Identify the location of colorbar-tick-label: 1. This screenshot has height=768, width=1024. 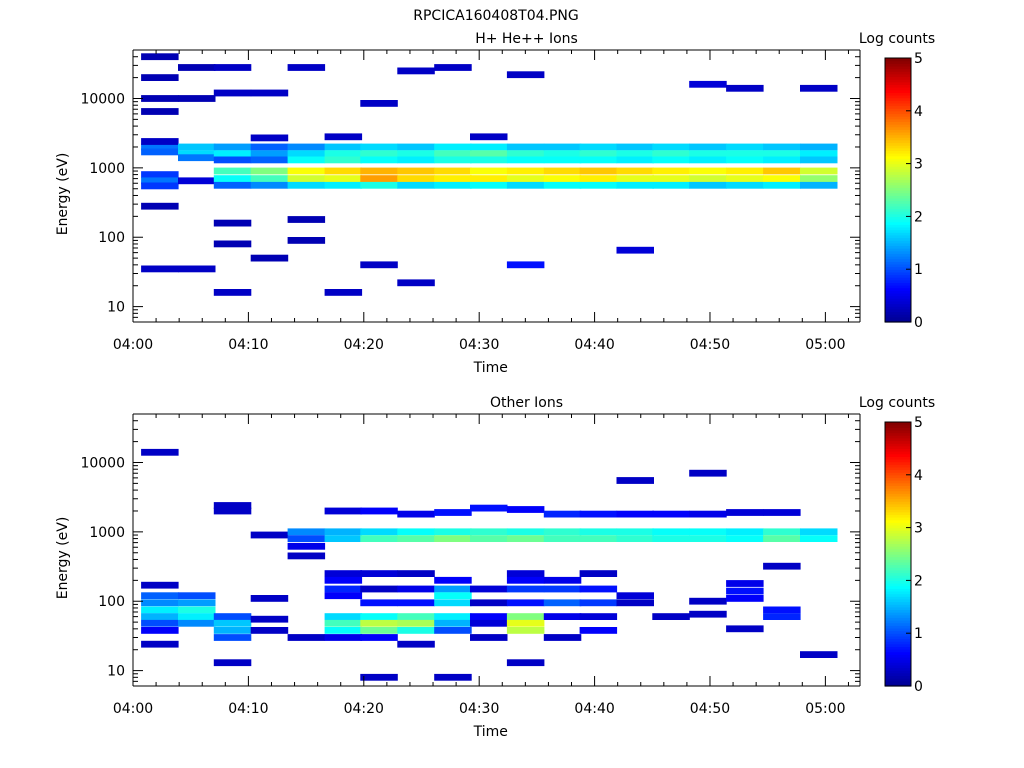
(918, 634).